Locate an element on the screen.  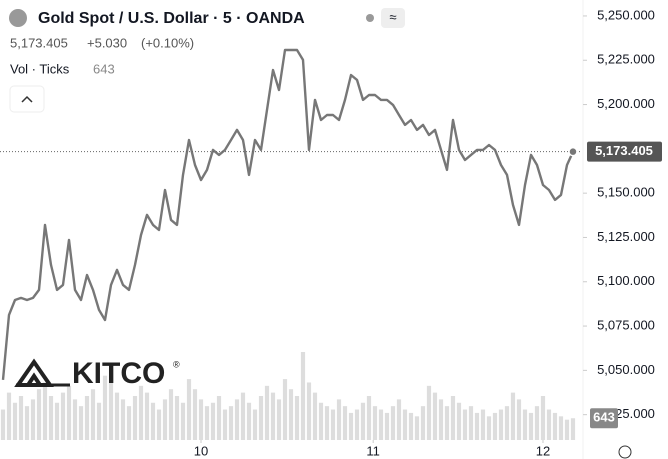
watermark-text: KITCO is located at coordinates (118, 373).